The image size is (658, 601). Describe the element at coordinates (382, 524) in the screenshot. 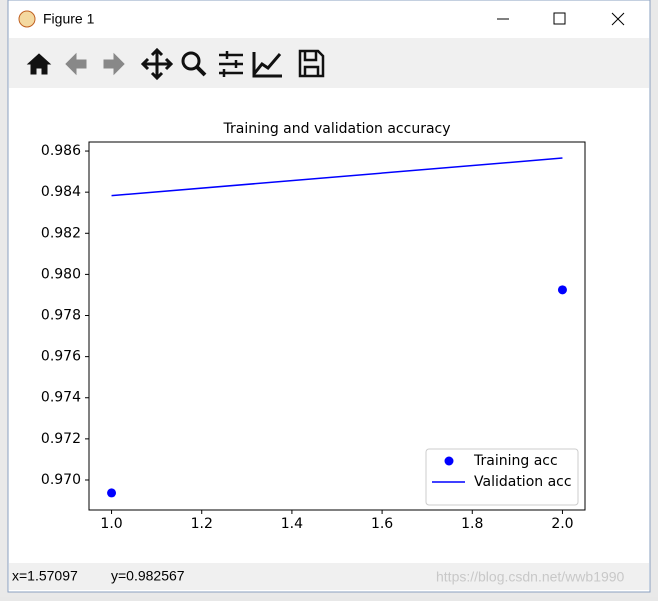

I see `x-tick-label: 1.6` at that location.